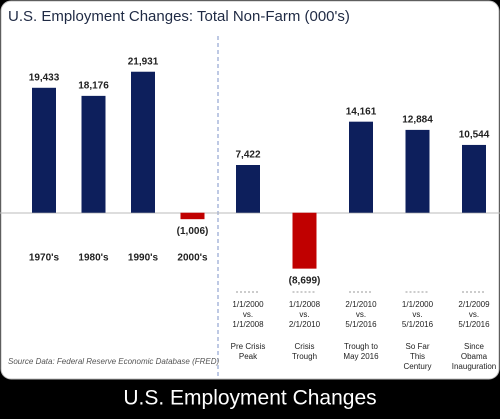 The height and width of the screenshot is (419, 500). What do you see at coordinates (474, 346) in the screenshot?
I see `category-description: Since` at bounding box center [474, 346].